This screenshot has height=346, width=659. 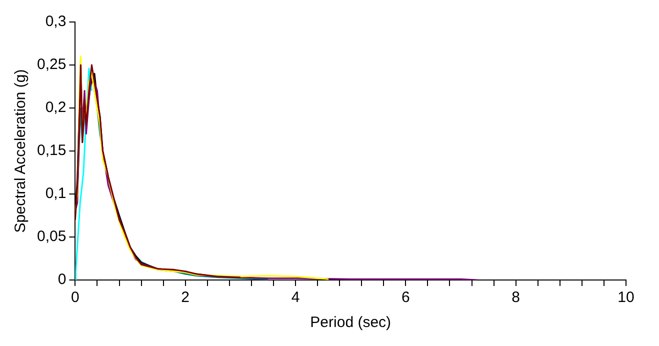 What do you see at coordinates (295, 297) in the screenshot?
I see `x-tick-label: 4` at bounding box center [295, 297].